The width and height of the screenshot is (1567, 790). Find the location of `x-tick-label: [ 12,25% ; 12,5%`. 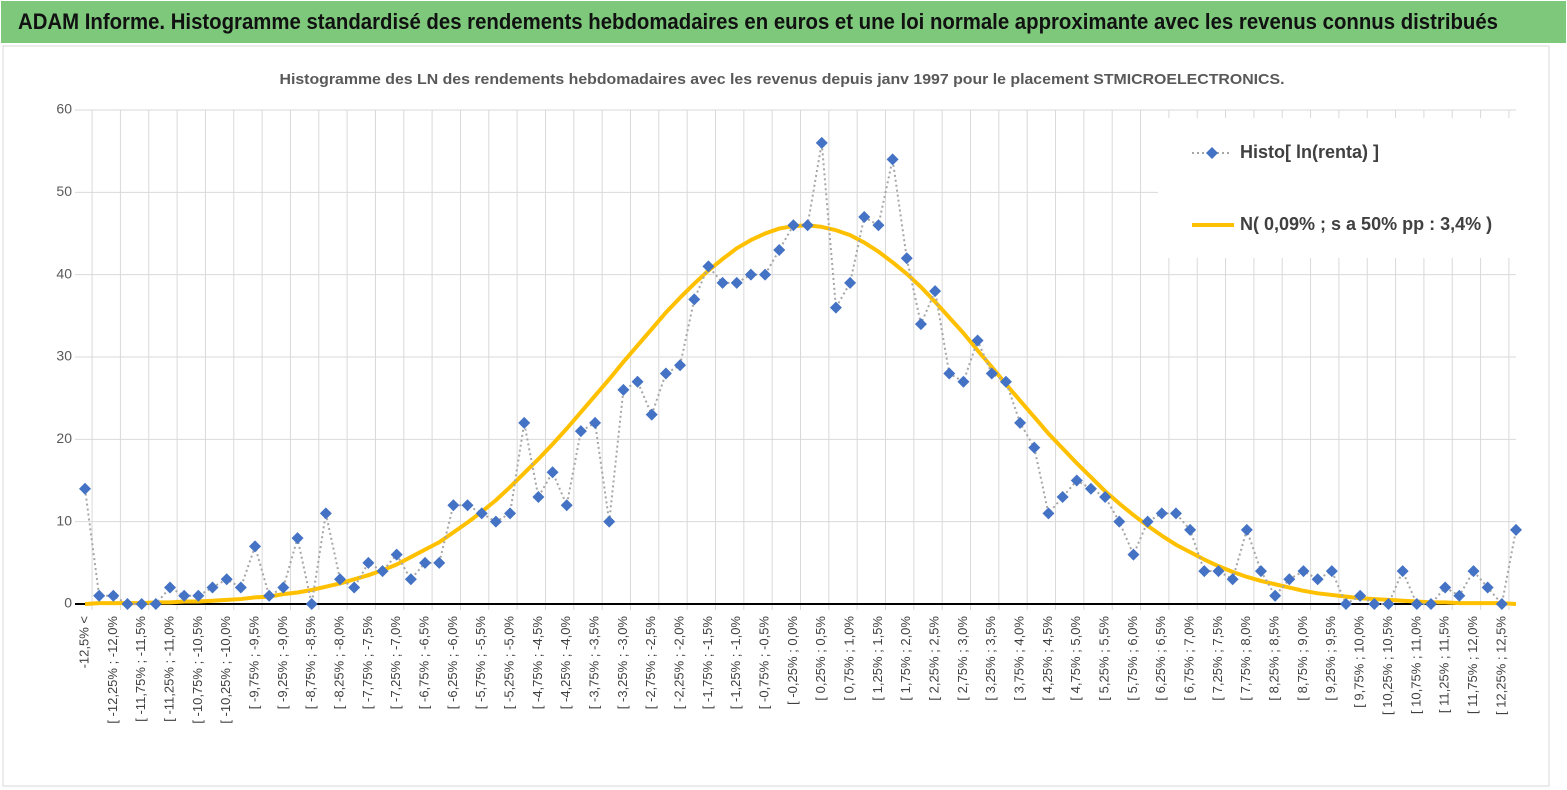

x-tick-label: [ 12,25% ; 12,5% is located at coordinates (1500, 665).